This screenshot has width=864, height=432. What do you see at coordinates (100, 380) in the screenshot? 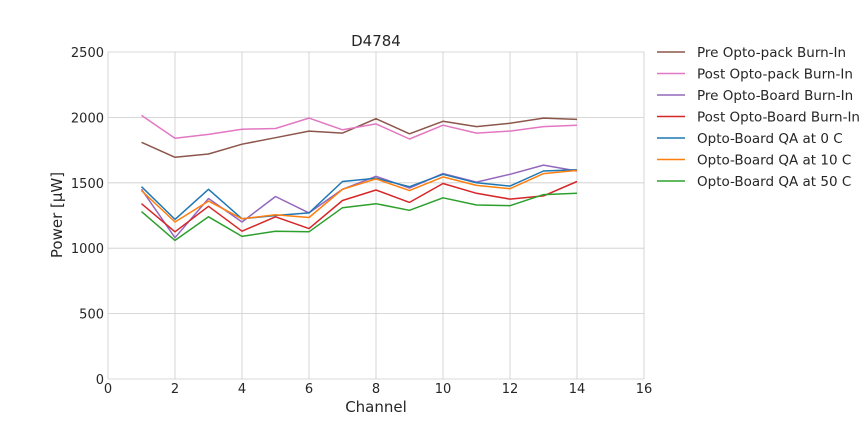
I see `y-tick-label: 0` at bounding box center [100, 380].